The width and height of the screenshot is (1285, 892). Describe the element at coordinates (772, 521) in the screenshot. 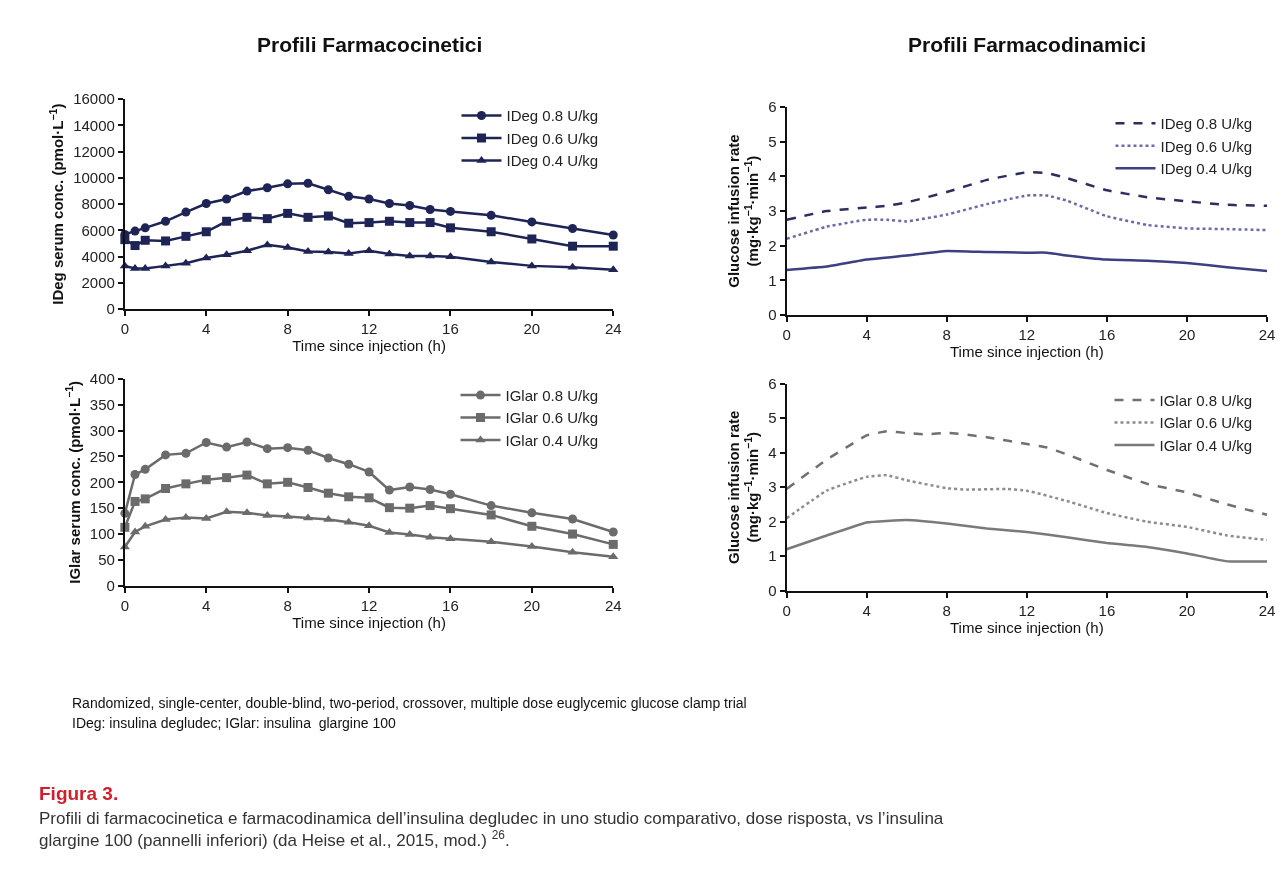

I see `y-tick-label: 2` at that location.